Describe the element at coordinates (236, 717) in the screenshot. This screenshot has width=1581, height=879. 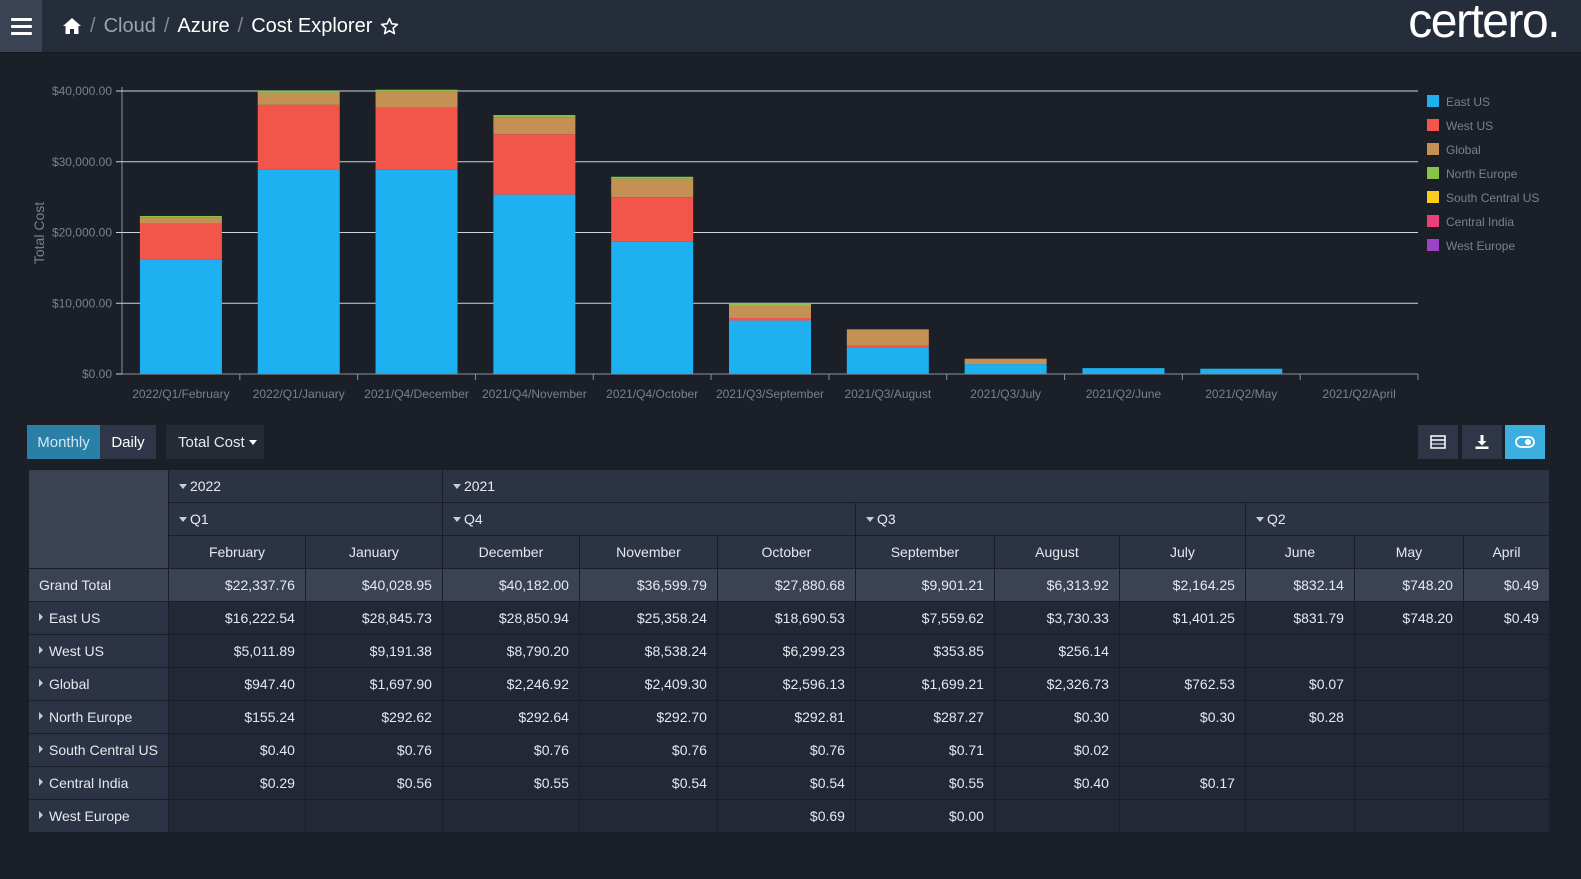
I see `table-cell: $155.24` at that location.